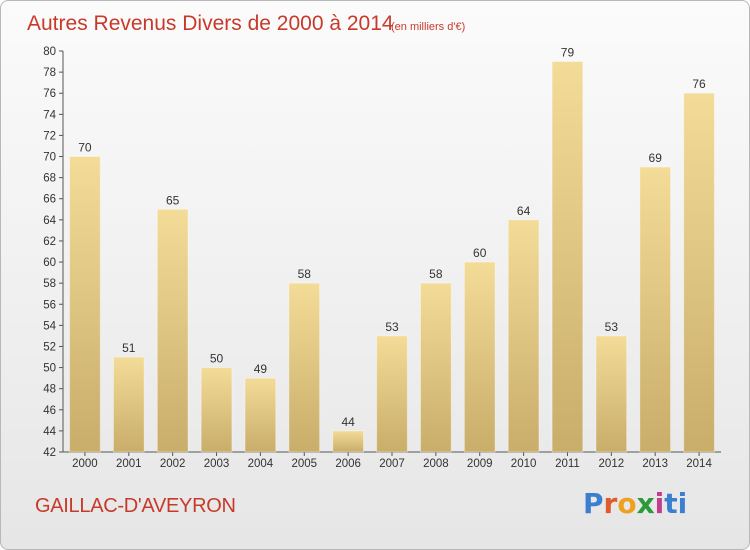 The image size is (750, 550). What do you see at coordinates (173, 200) in the screenshot?
I see `data-label-2002: 65` at bounding box center [173, 200].